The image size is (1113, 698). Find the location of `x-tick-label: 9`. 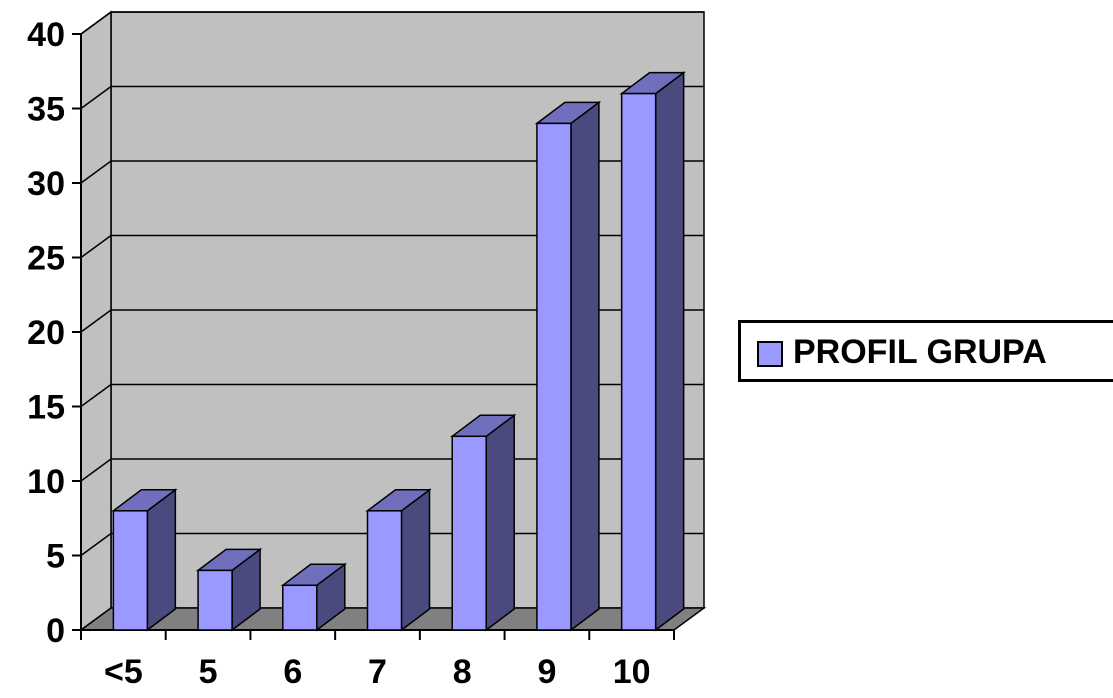

x-tick-label: 9 is located at coordinates (546, 672).